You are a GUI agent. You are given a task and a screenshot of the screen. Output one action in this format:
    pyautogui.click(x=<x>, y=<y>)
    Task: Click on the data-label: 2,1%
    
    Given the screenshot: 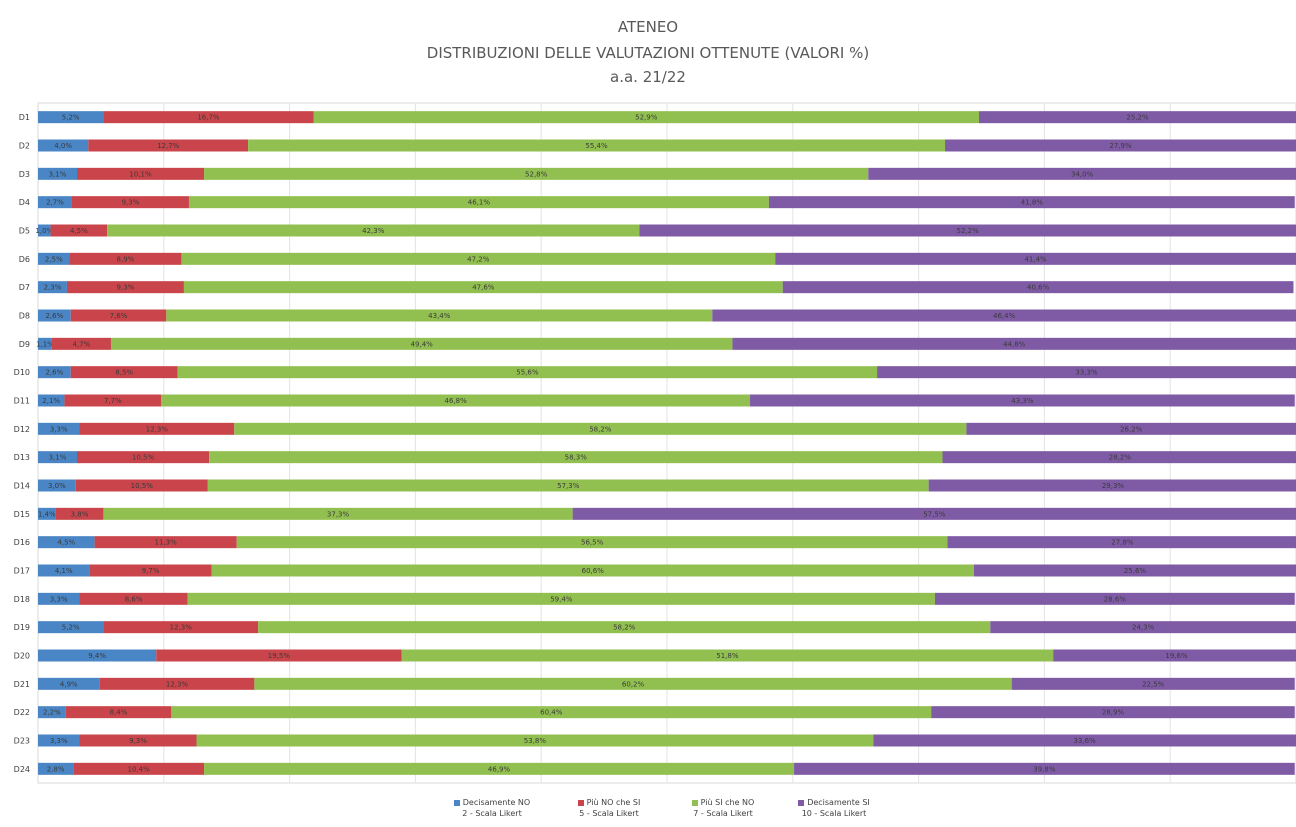 What is the action you would take?
    pyautogui.click(x=51, y=401)
    